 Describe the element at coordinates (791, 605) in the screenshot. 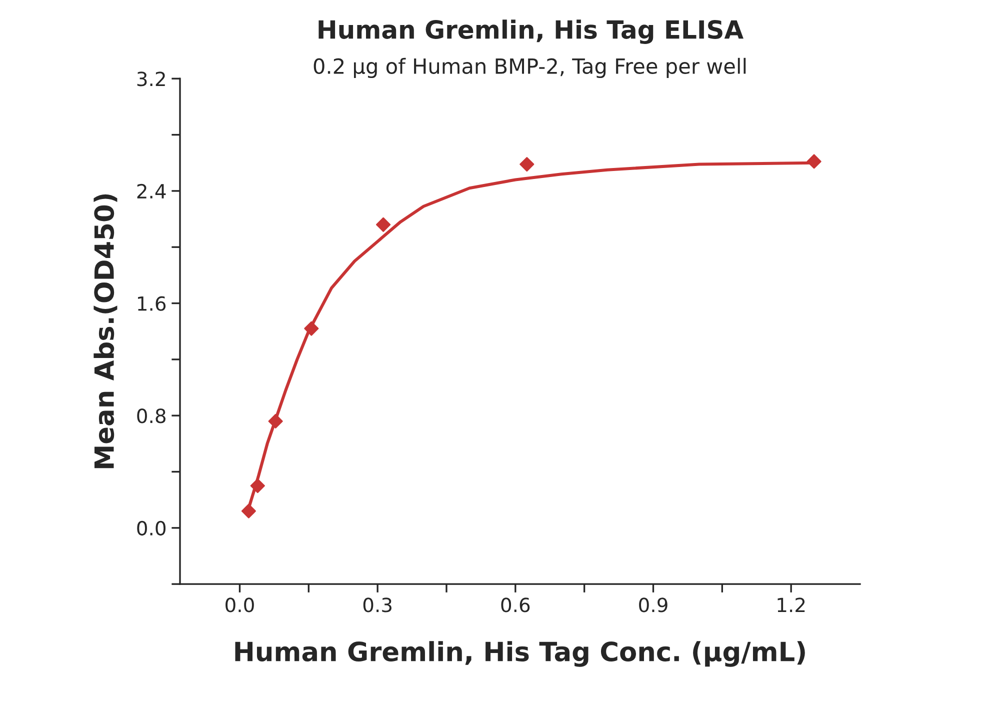

I see `x-tick-label: 1.2` at that location.